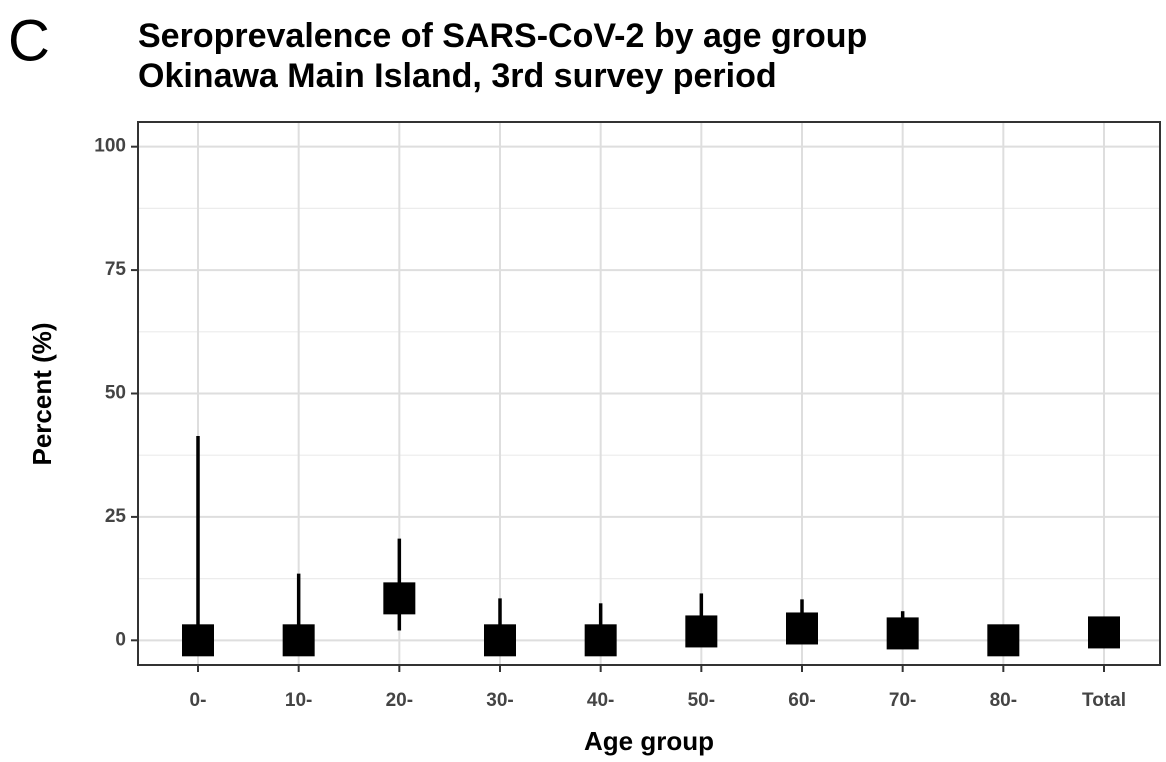 This screenshot has height=762, width=1166. I want to click on x-tick-label: 20-, so click(399, 700).